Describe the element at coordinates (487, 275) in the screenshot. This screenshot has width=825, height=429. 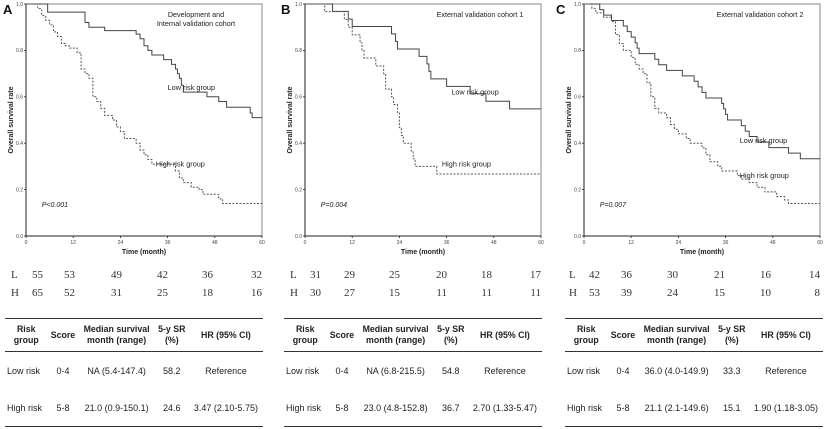
I see `at-risk-low: 18` at that location.